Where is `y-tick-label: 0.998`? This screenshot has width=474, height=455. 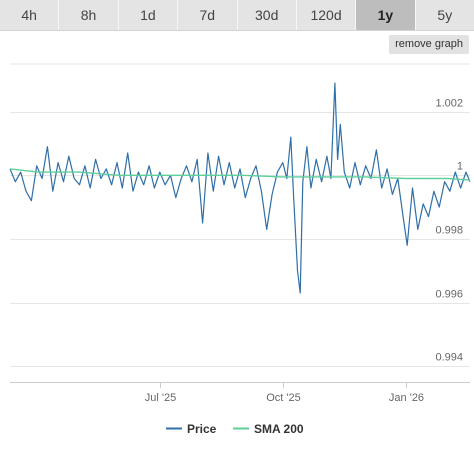
y-tick-label: 0.998 is located at coordinates (449, 231).